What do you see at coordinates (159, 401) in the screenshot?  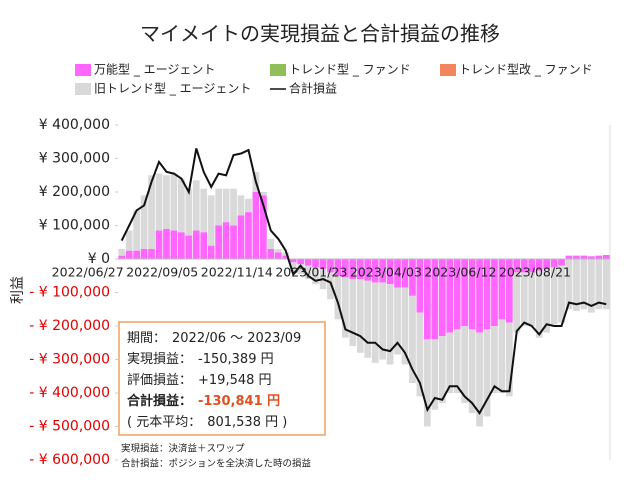 I see `annotation-label: 合計損益：` at bounding box center [159, 401].